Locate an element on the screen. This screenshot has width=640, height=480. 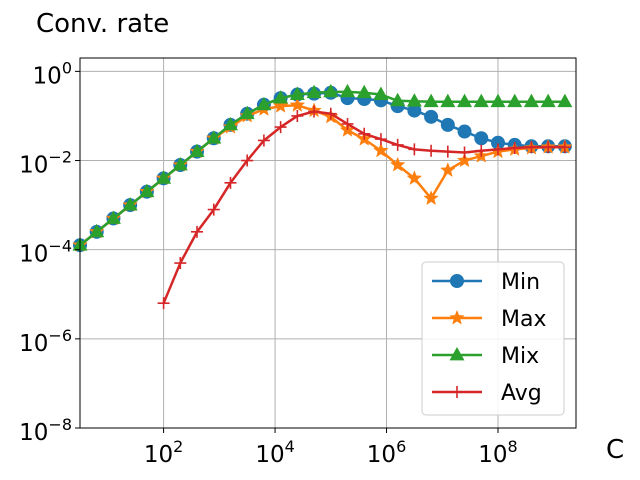
x-tick-label: 10⁴ is located at coordinates (274, 452).